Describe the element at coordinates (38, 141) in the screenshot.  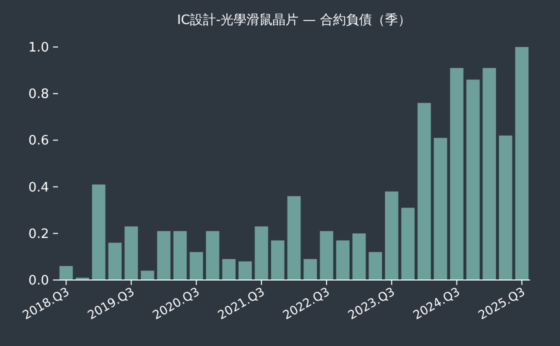
I see `y-tick-label: 0.6` at that location.